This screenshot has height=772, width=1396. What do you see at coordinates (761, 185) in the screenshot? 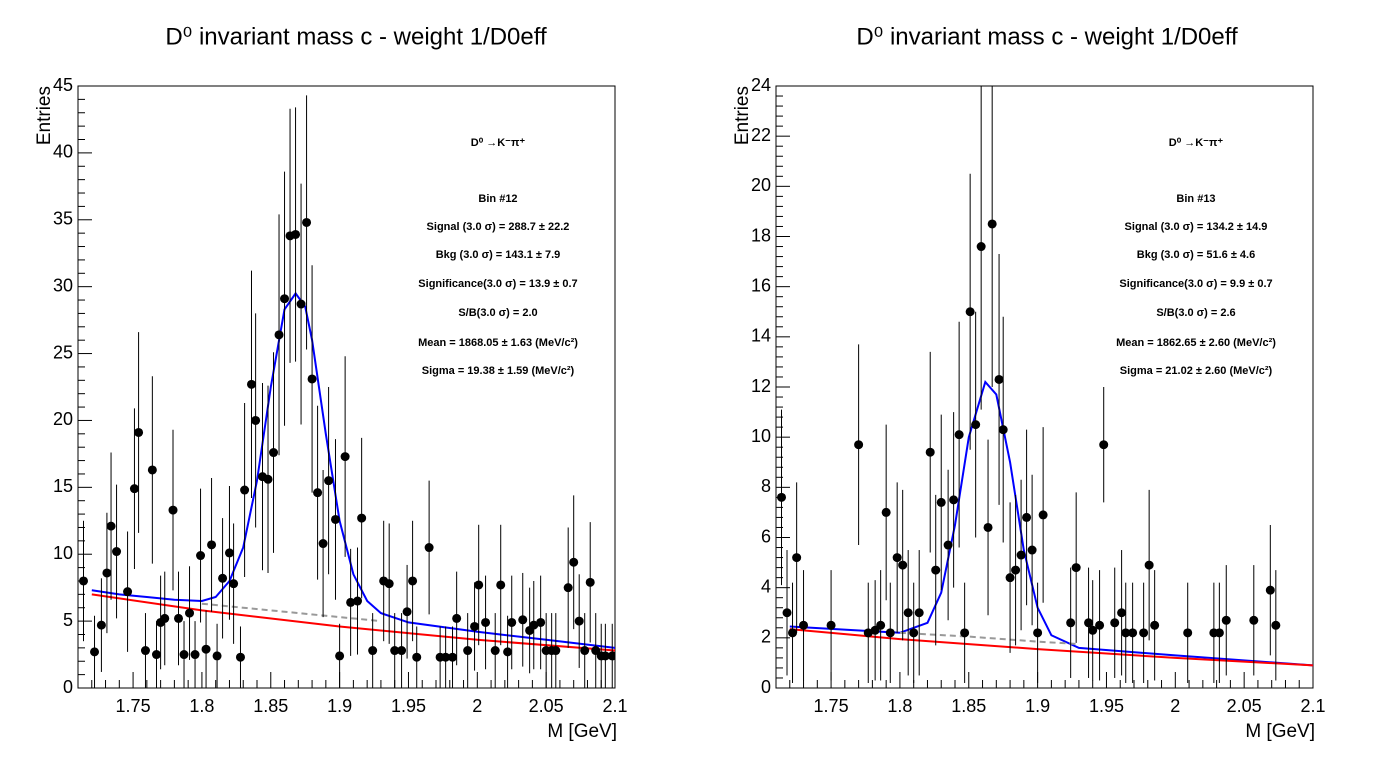
I see `y-tick-label: 20` at bounding box center [761, 185].